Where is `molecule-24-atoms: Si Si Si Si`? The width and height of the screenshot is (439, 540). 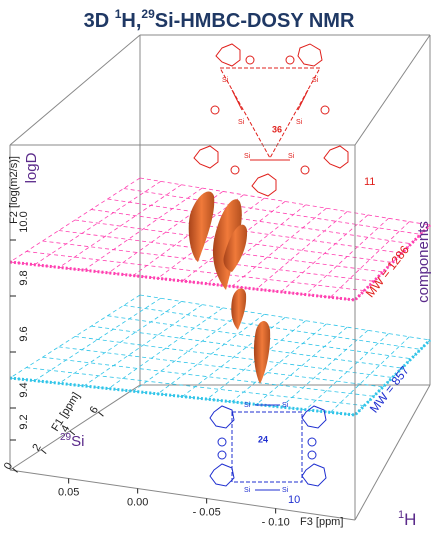 molecule-24-atoms: Si Si Si Si is located at coordinates (266, 448).